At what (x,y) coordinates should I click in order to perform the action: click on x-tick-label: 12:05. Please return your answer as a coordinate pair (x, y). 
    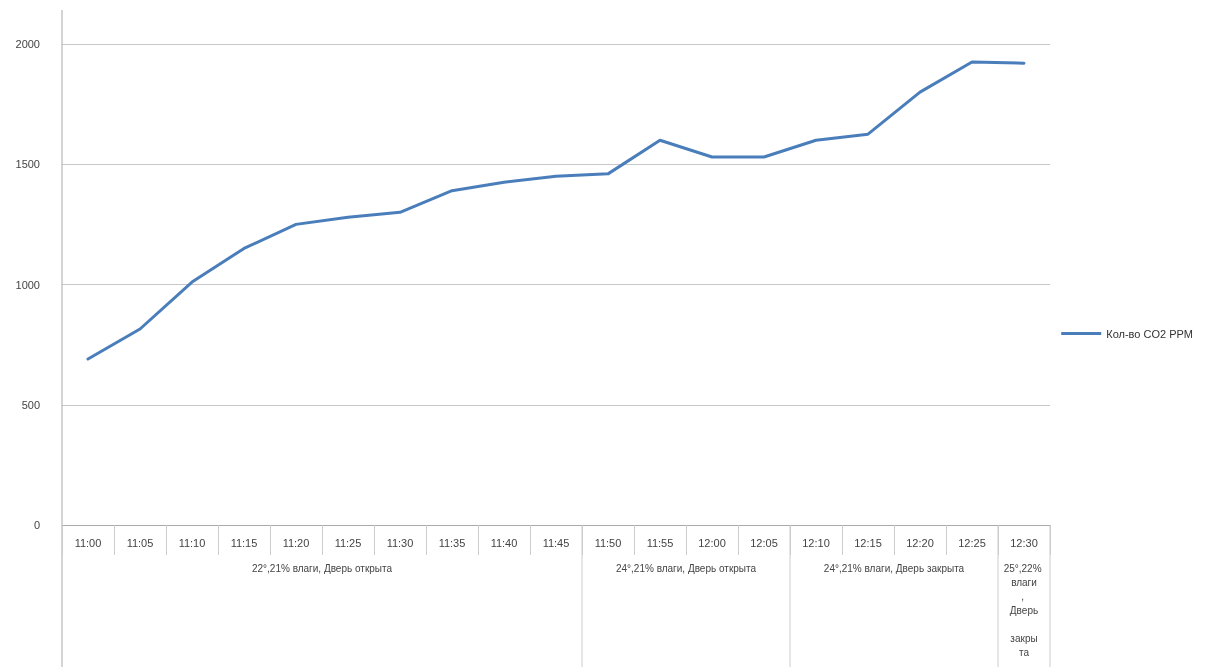
    Looking at the image, I should click on (764, 542).